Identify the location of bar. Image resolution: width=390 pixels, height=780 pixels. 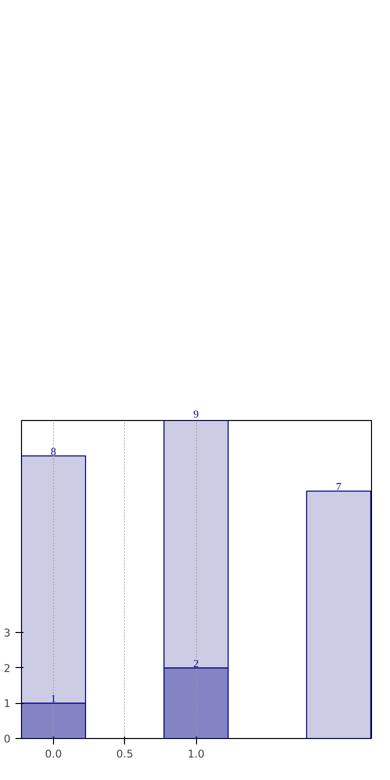
(339, 614).